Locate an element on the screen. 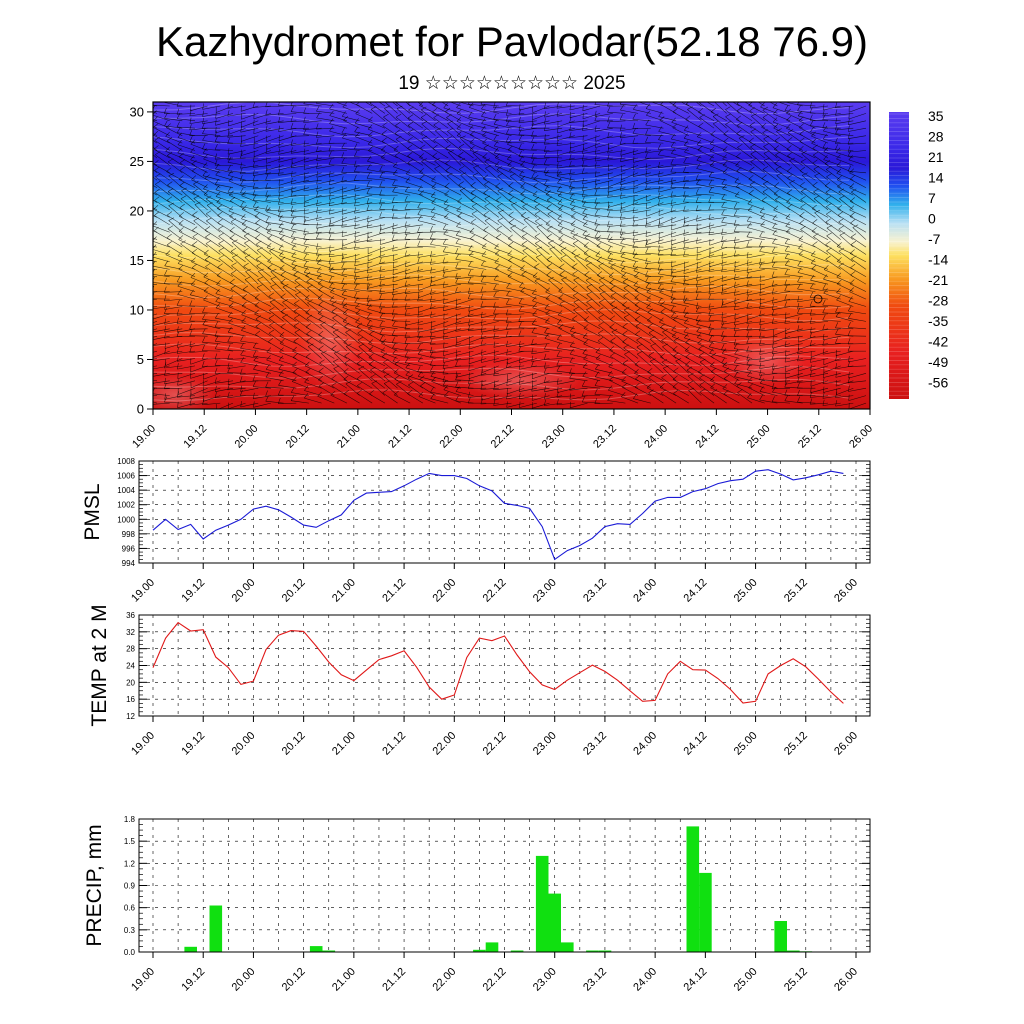 Image resolution: width=1024 pixels, height=1024 pixels. page-title: Kazhydromet for Pavlodar(52.18 76.9) is located at coordinates (512, 41).